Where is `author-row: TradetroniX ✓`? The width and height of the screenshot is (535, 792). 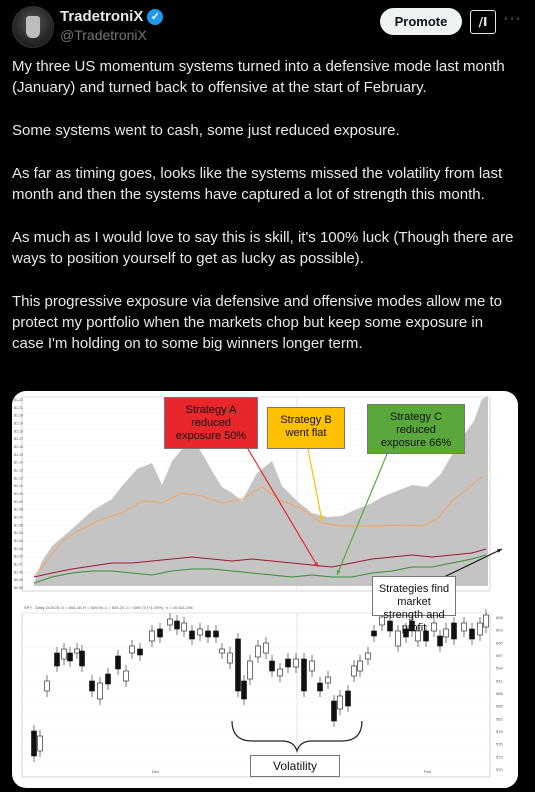 author-row: TradetroniX ✓ is located at coordinates (112, 16).